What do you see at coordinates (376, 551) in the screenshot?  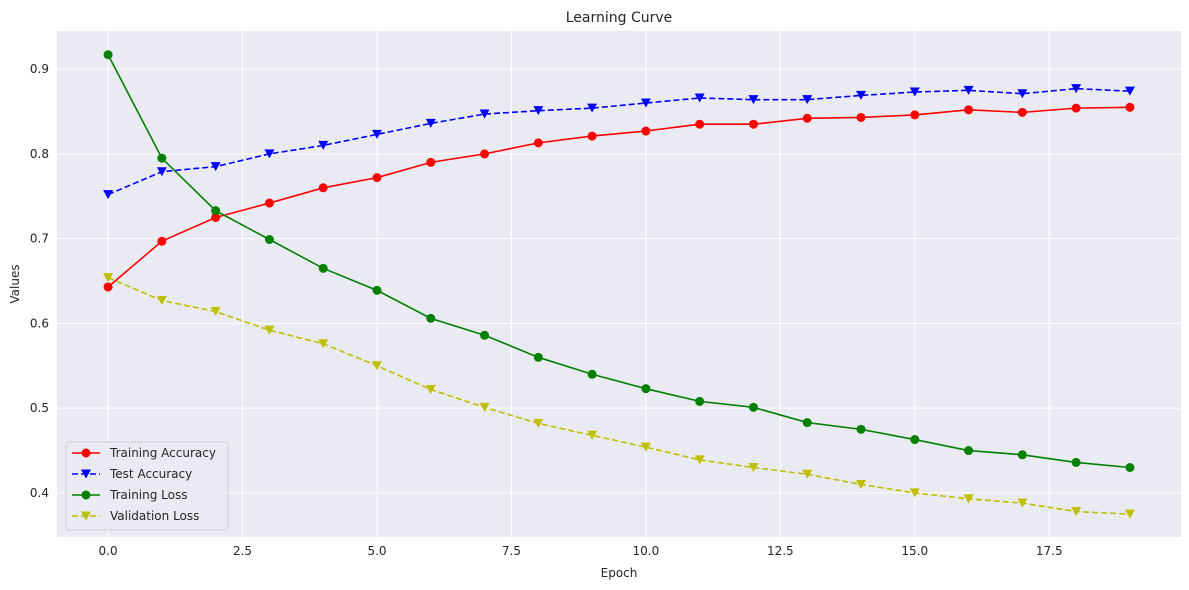 I see `x-tick-label: 5.0` at bounding box center [376, 551].